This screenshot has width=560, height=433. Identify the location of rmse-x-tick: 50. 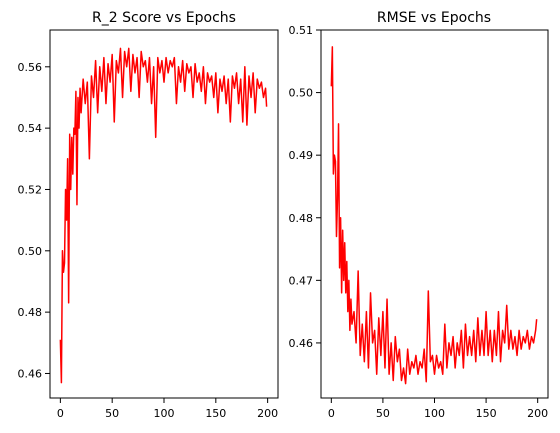
(383, 409).